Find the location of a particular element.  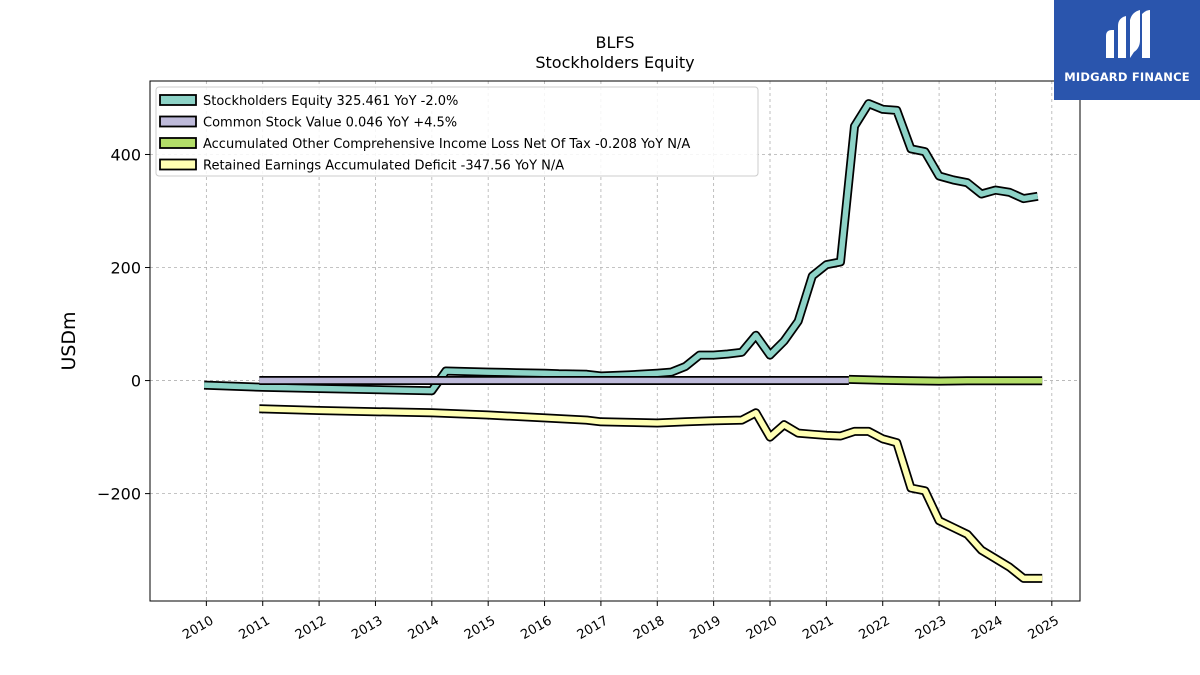

legend-label: Stockholders Equity 325.461 YoY -2.0% is located at coordinates (330, 101).